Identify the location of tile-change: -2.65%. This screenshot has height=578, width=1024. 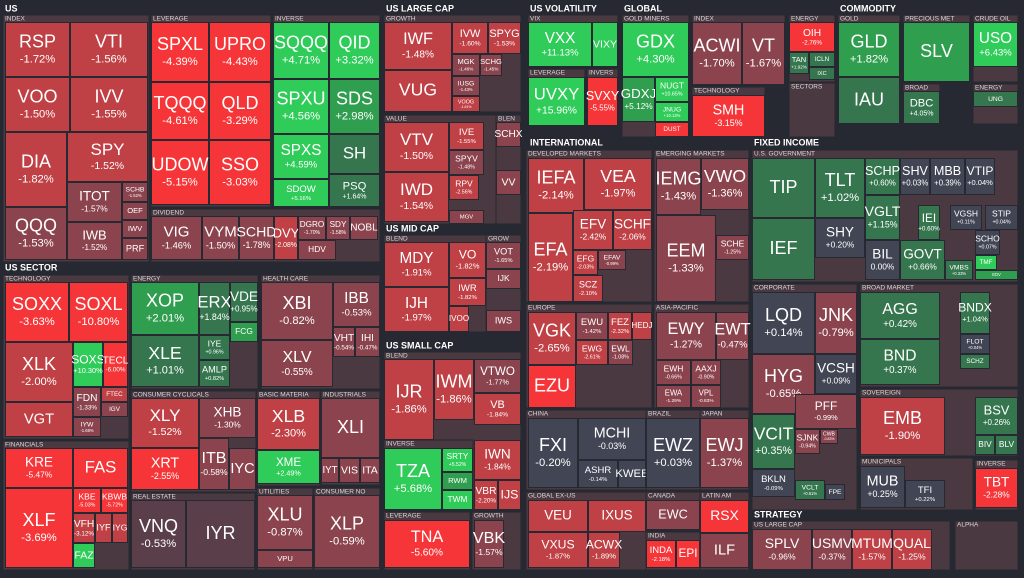
(551, 348).